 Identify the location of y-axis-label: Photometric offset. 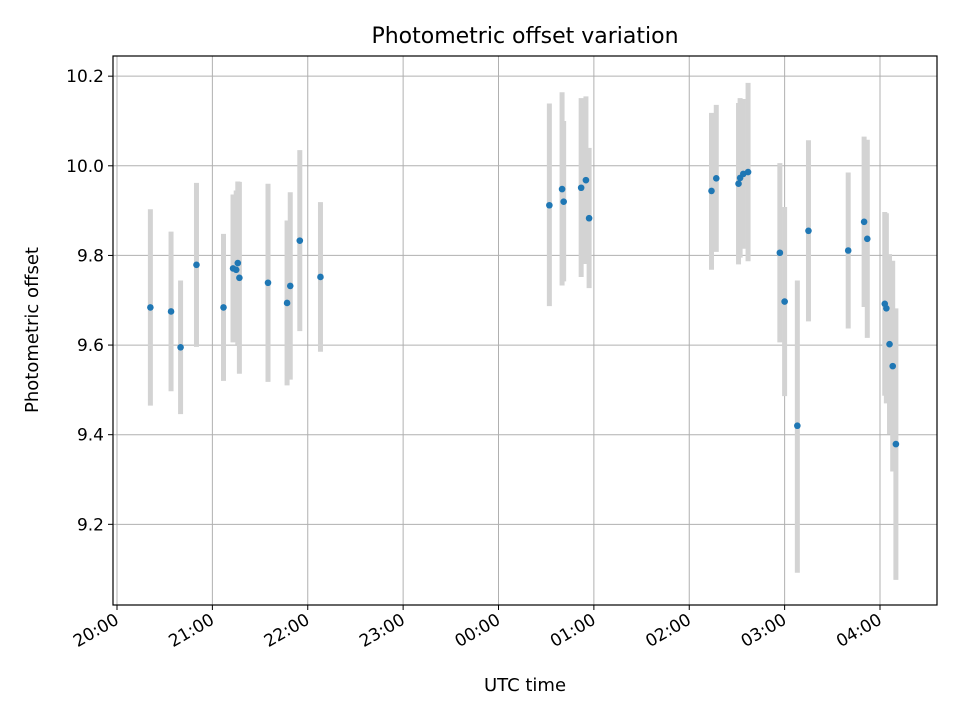
(32, 330).